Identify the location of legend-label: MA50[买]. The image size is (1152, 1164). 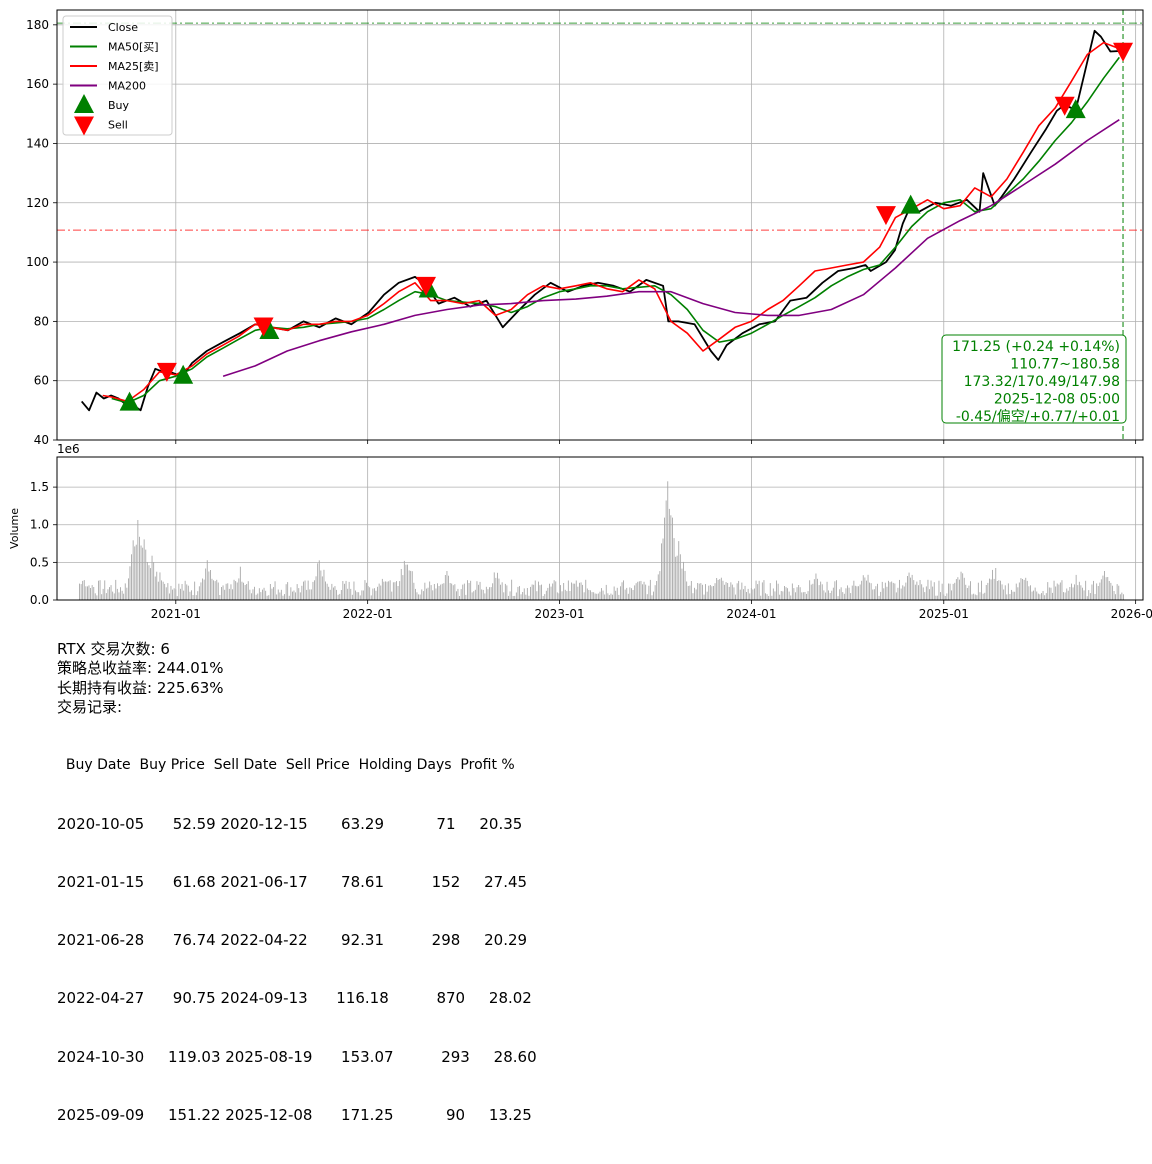
(133, 47).